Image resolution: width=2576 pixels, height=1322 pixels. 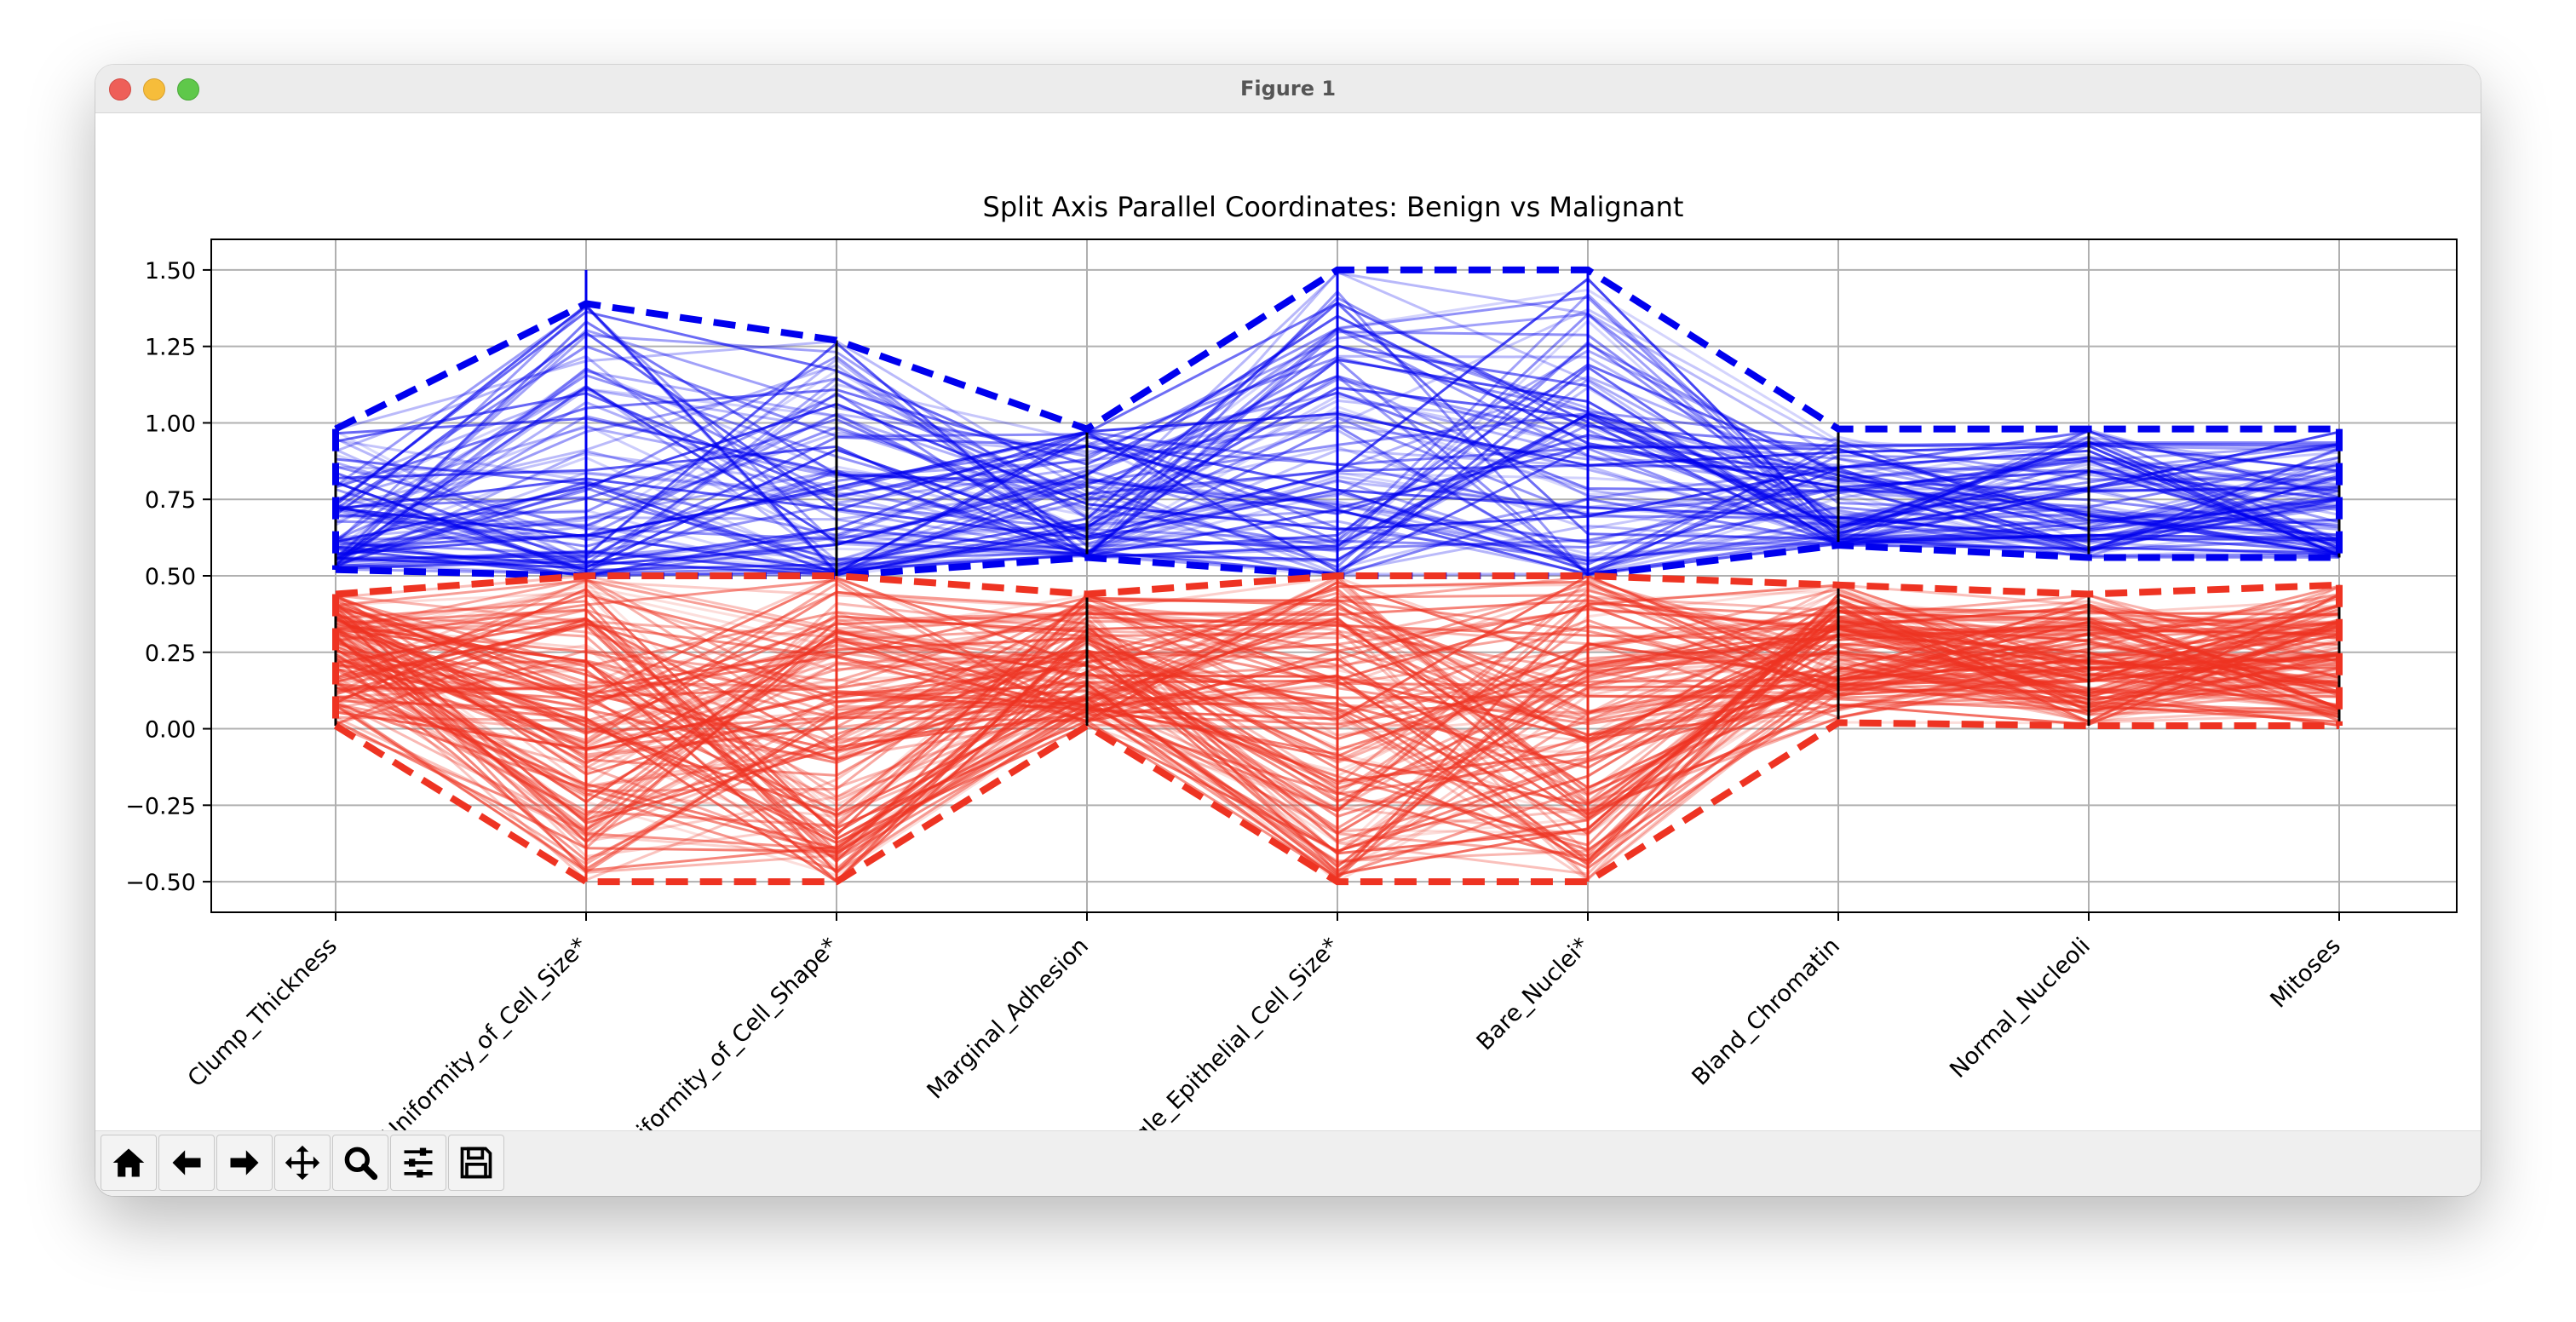 What do you see at coordinates (160, 806) in the screenshot?
I see `y-tick-label: −0.25` at bounding box center [160, 806].